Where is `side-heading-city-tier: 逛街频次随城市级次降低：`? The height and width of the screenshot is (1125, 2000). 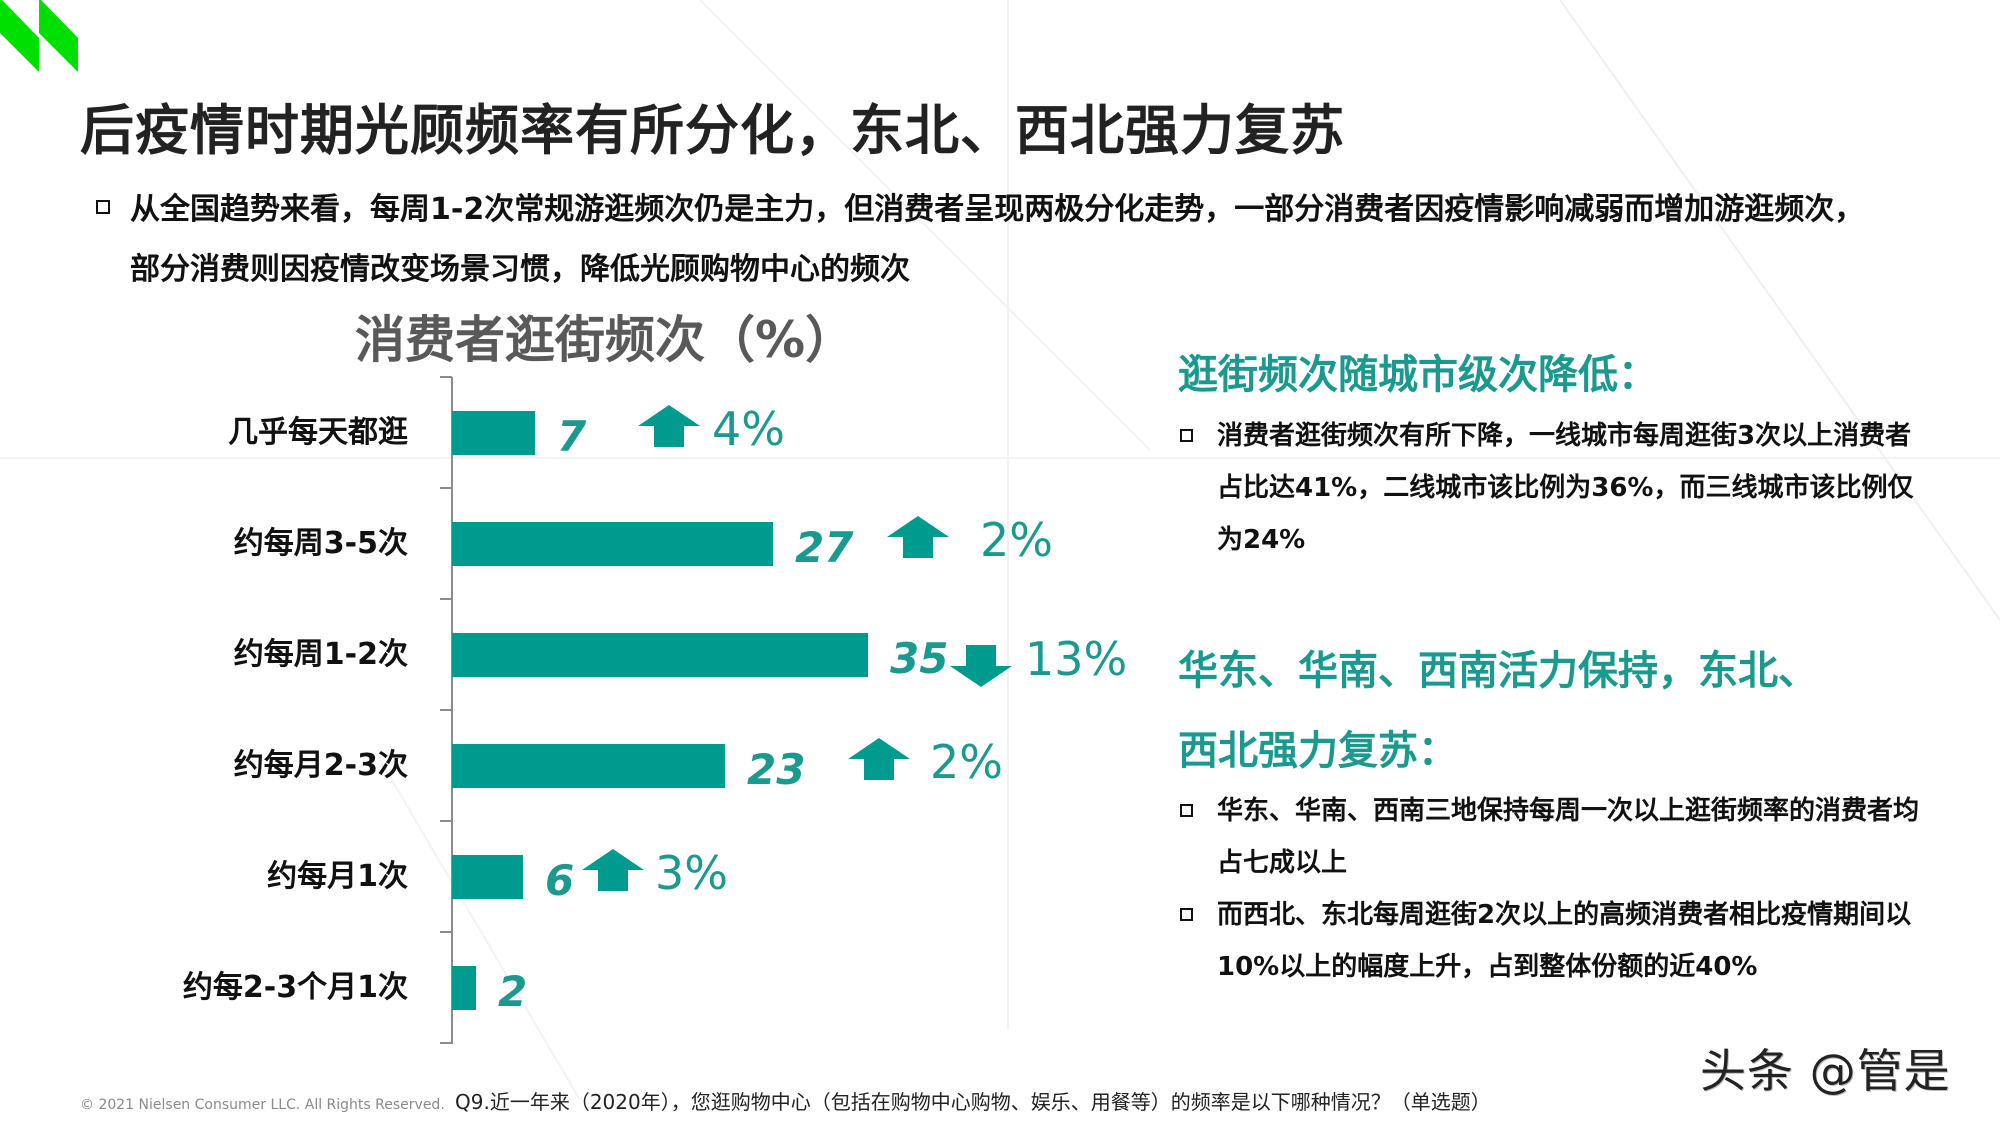 side-heading-city-tier: 逛街频次随城市级次降低： is located at coordinates (1418, 375).